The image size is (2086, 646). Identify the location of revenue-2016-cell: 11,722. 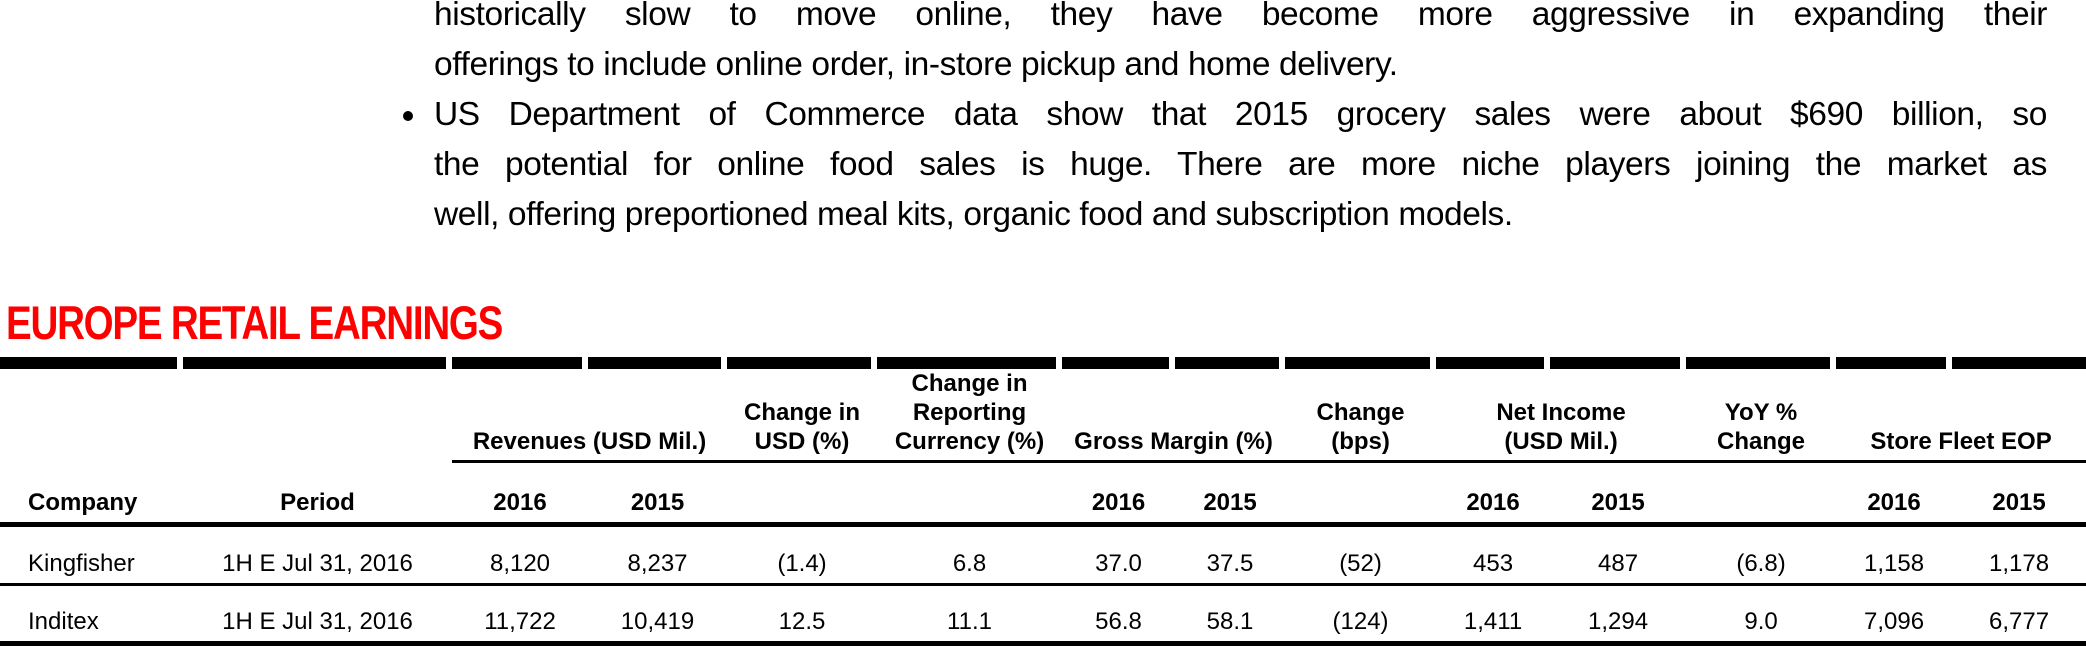
(520, 615).